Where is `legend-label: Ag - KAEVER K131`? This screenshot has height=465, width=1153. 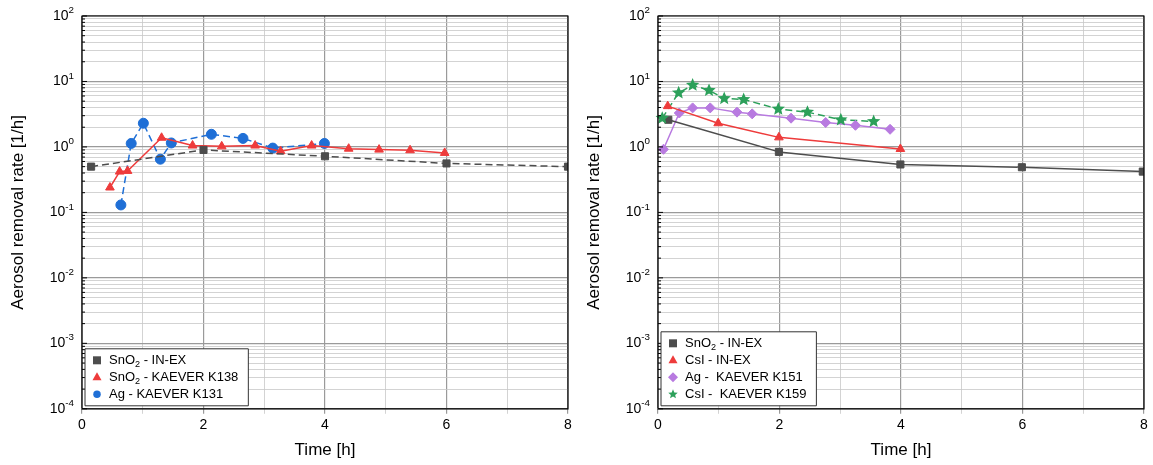
legend-label: Ag - KAEVER K131 is located at coordinates (166, 393).